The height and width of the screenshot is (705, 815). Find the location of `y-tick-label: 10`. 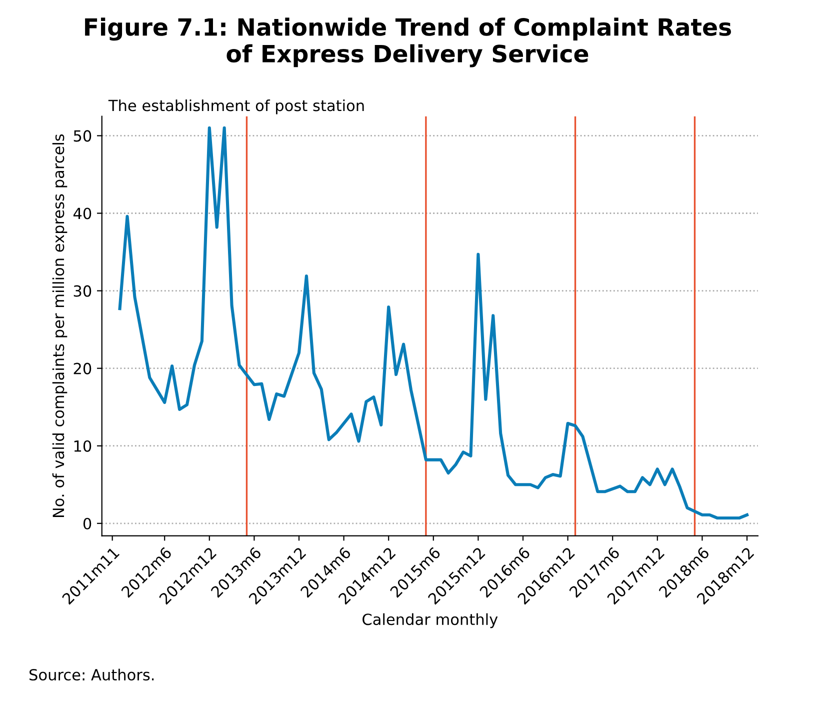

y-tick-label: 10 is located at coordinates (83, 446).